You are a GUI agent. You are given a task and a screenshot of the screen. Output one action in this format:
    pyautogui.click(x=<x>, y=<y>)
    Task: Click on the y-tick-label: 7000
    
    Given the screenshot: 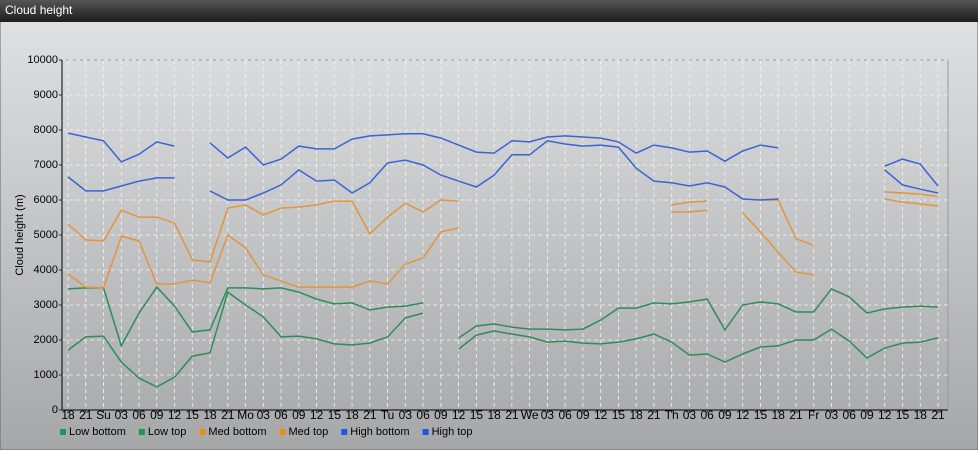 What is the action you would take?
    pyautogui.click(x=46, y=165)
    